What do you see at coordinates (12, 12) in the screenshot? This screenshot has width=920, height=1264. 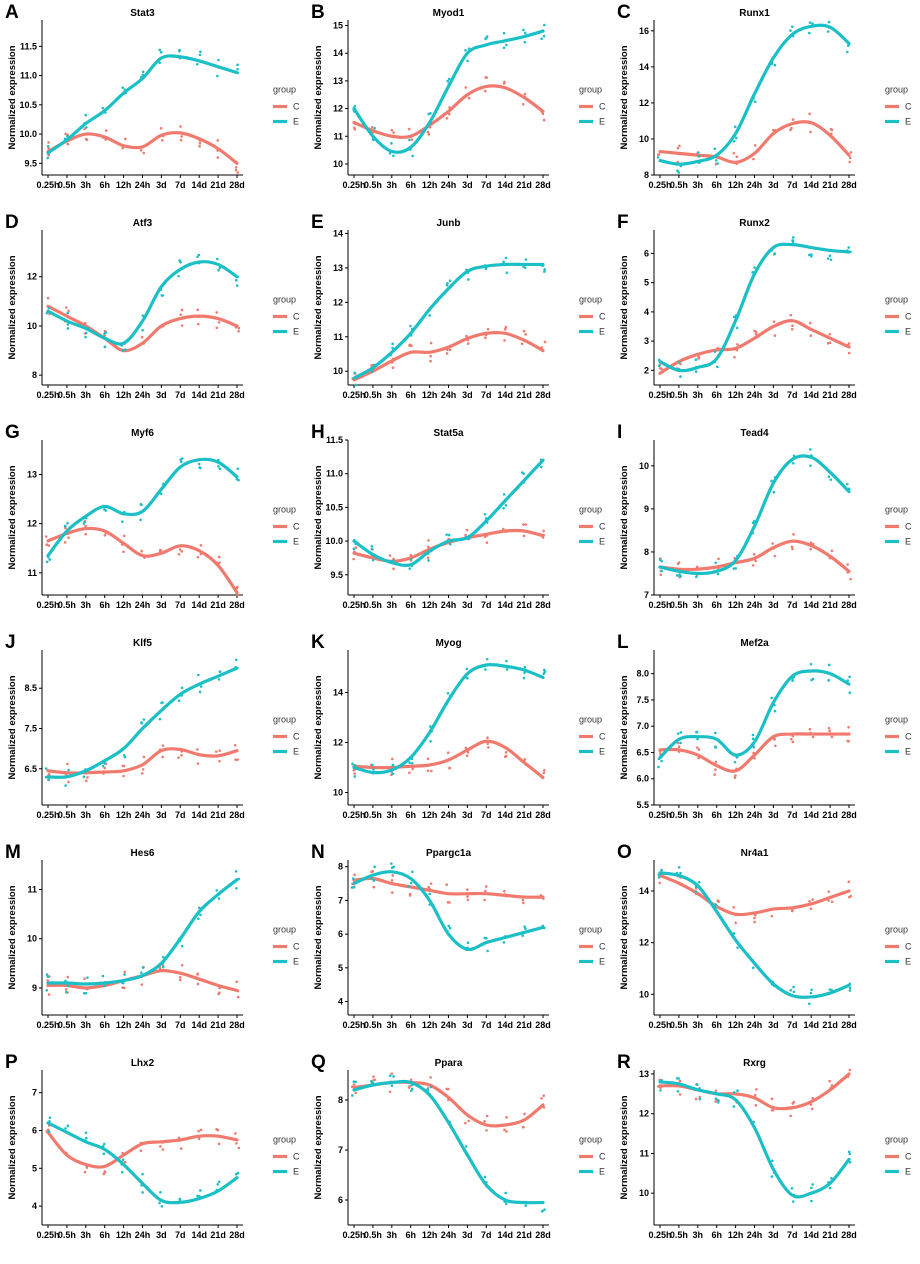 I see `panel-letter: A` at bounding box center [12, 12].